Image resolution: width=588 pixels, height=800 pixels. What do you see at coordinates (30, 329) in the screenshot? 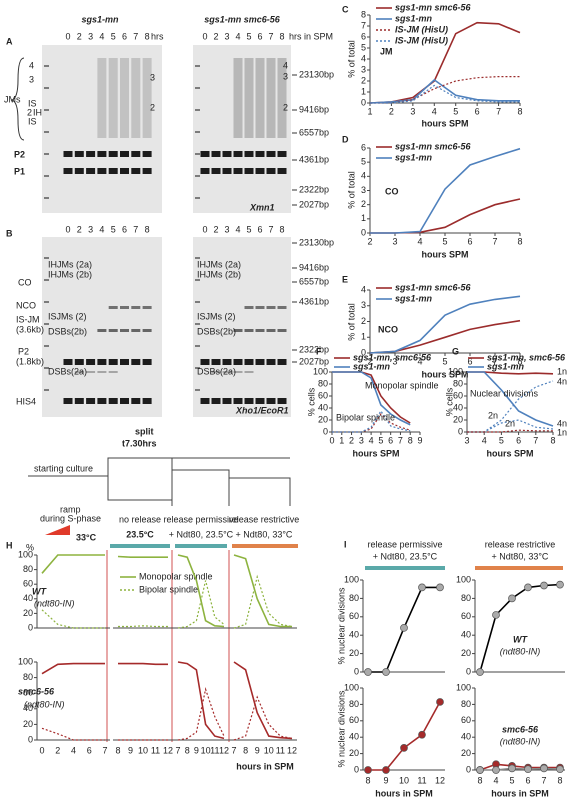
I see `side-label: (3.6kb)` at bounding box center [30, 329].